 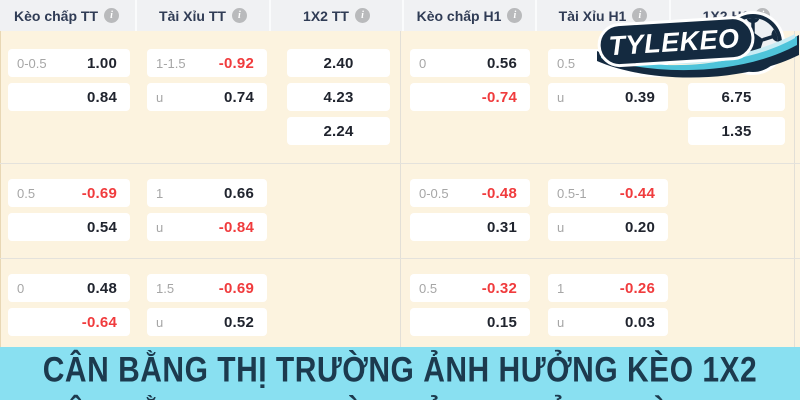 I want to click on header-label: 1X2 TT, so click(x=326, y=15).